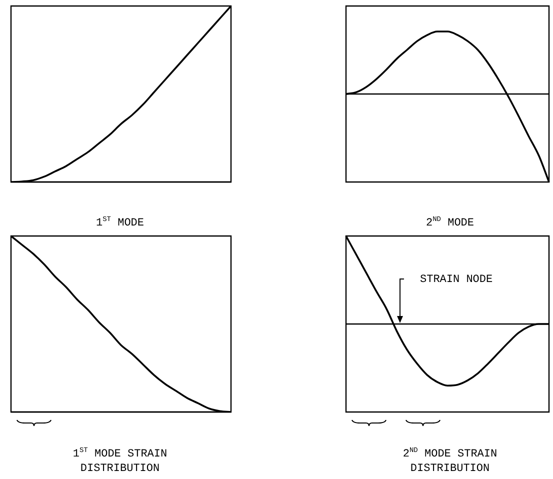 This screenshot has height=479, width=553. I want to click on annotation: STRAIN NODE, so click(456, 280).